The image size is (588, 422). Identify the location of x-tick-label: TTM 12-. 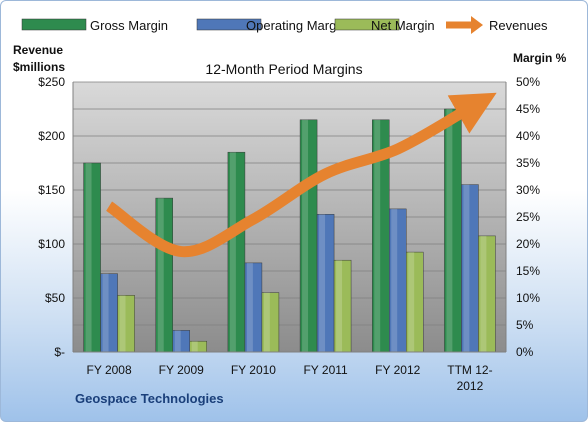
(469, 370).